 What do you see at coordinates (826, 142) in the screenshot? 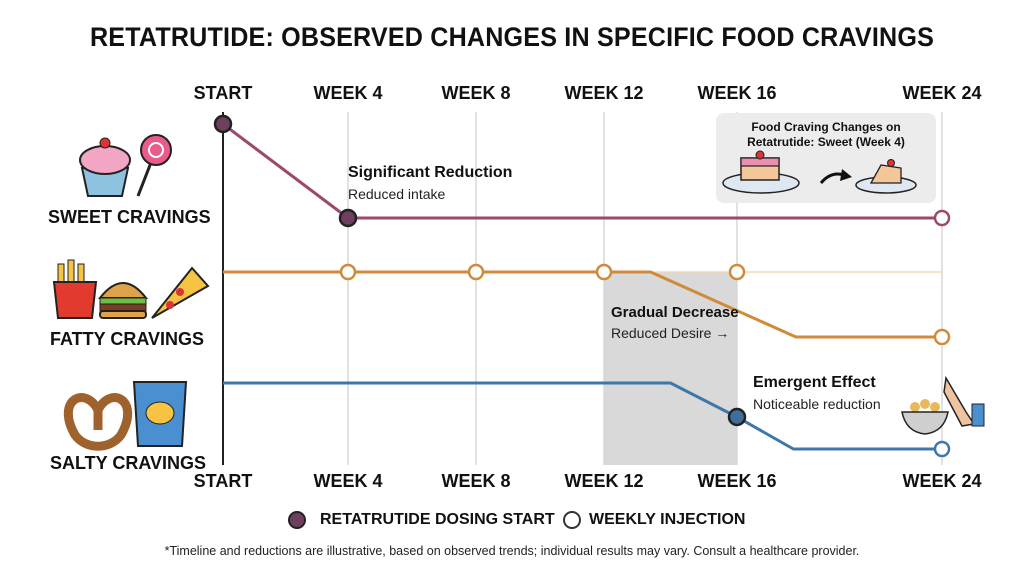
I see `inset-title-line2: Retatrutide: Sweet (Week 4)` at bounding box center [826, 142].